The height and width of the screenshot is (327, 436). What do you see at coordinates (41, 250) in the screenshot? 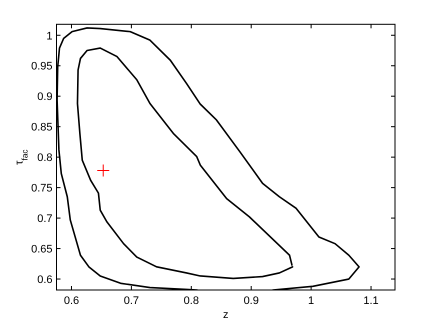
I see `y-tick-label: 0.65` at bounding box center [41, 250].